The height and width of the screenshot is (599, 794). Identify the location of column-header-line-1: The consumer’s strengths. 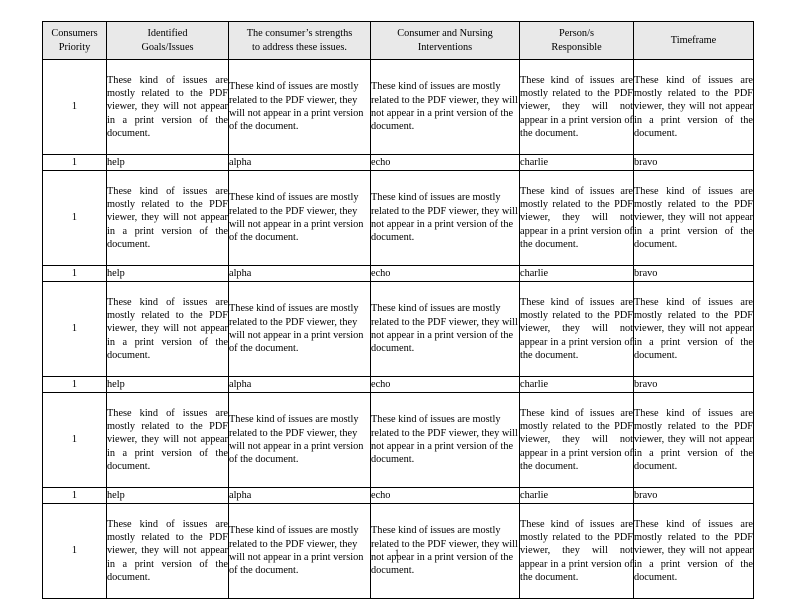
(299, 33).